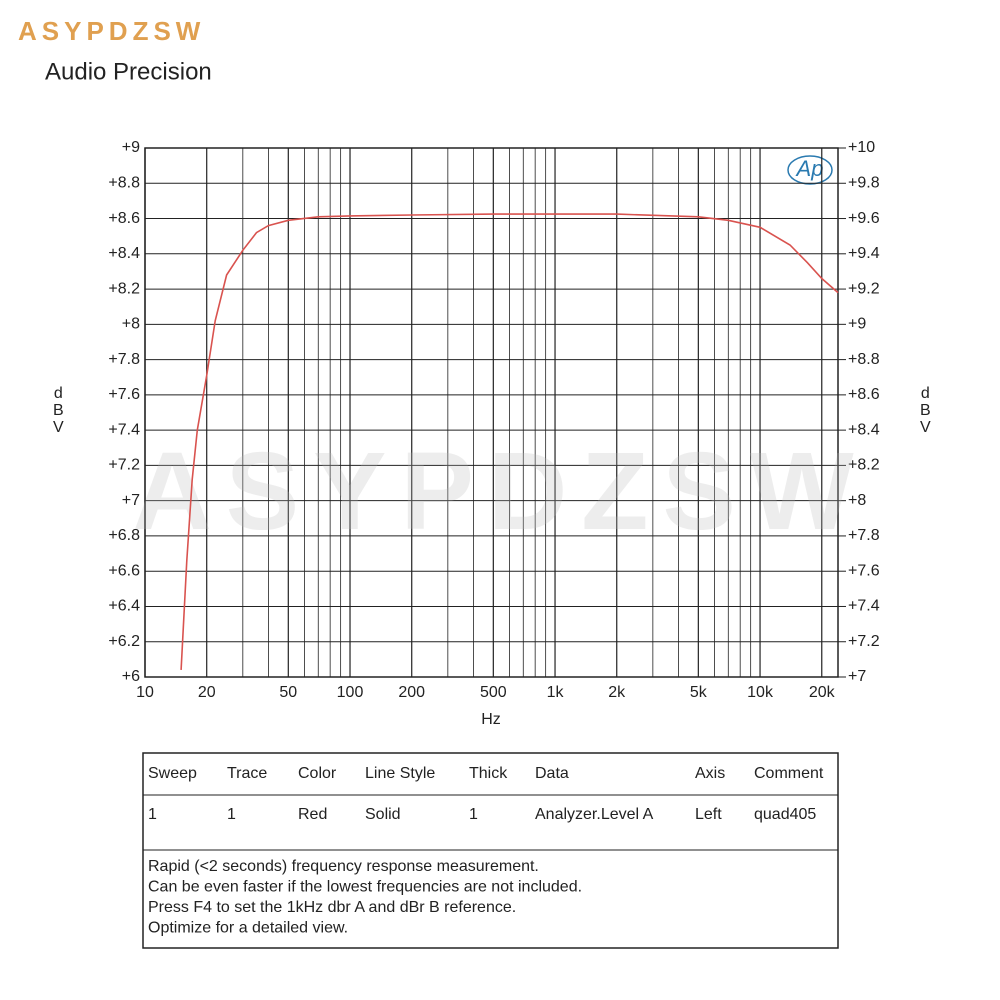  What do you see at coordinates (864, 465) in the screenshot?
I see `y2-tick-label: +8.2` at bounding box center [864, 465].